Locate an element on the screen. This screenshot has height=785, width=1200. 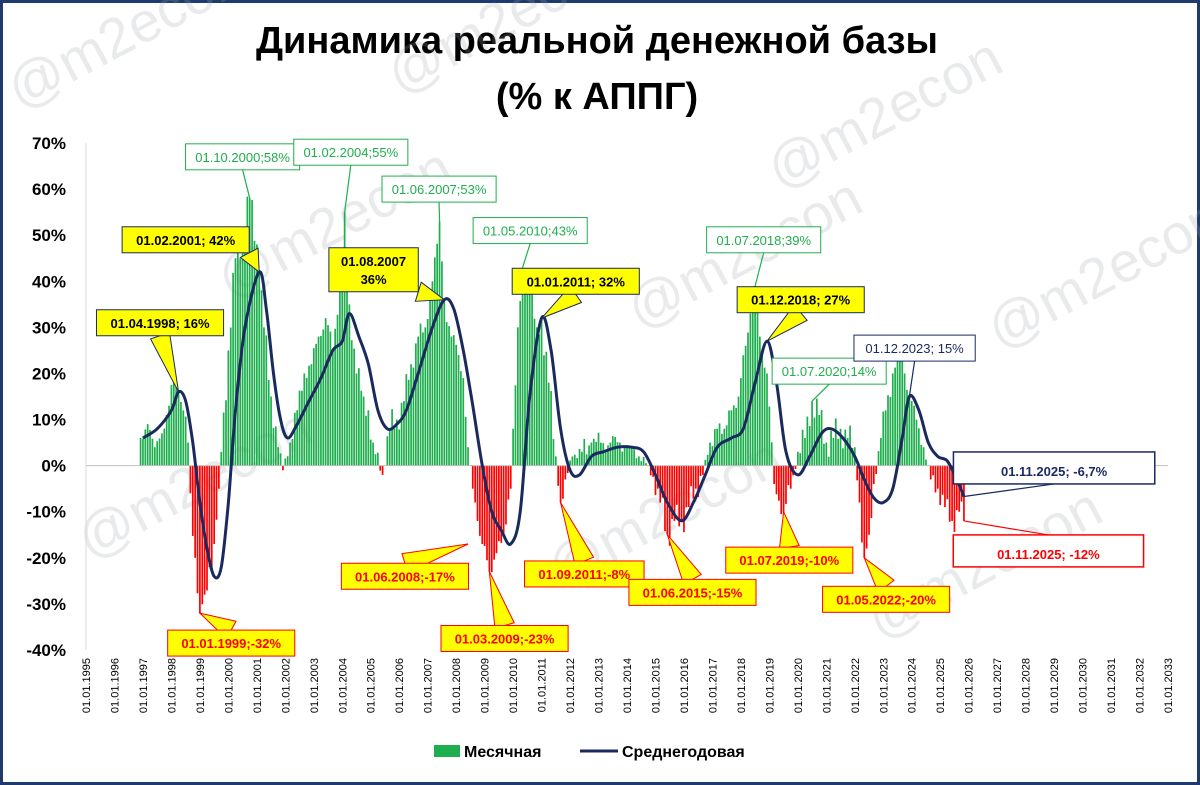
y-tick-label: 10% is located at coordinates (49, 420).